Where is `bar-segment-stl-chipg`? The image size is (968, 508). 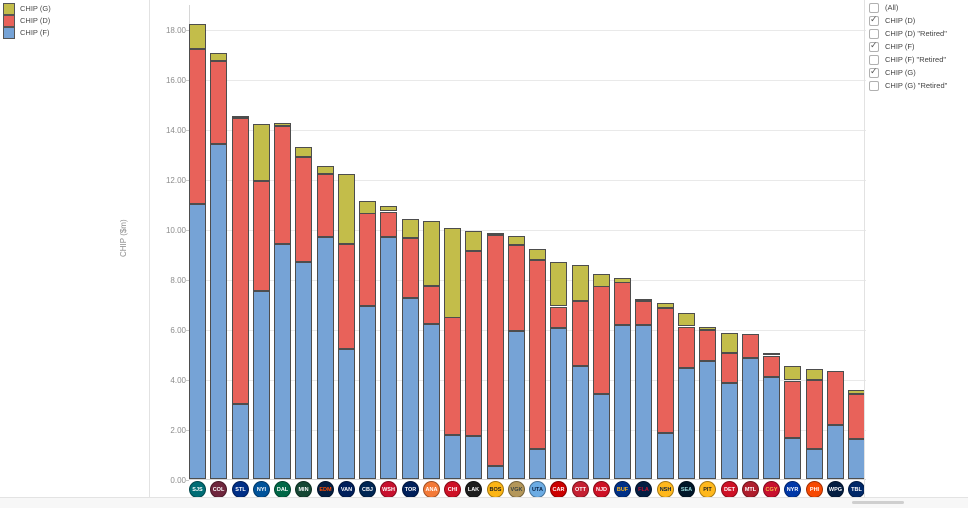 bar-segment-stl-chipg is located at coordinates (240, 117).